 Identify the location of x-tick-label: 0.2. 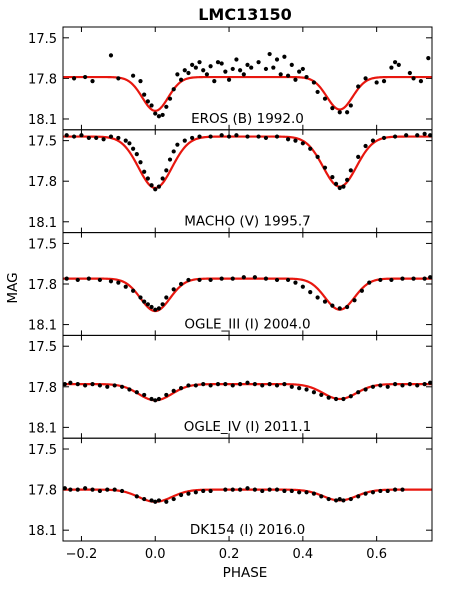
(229, 554).